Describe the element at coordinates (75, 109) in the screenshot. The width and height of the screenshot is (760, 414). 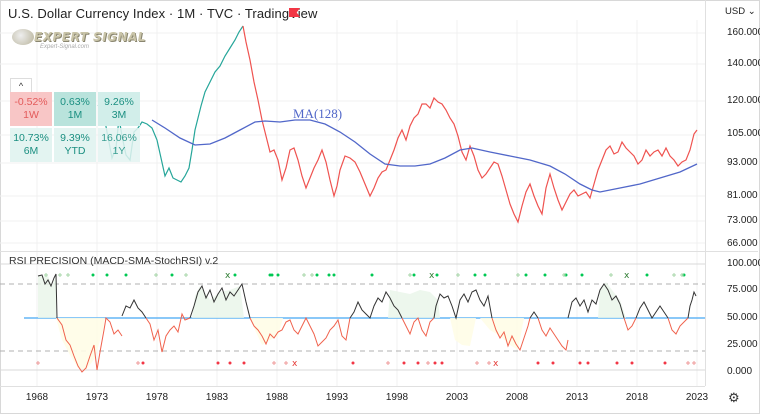
I see `perf-cell-1m: 0.63% 1M` at that location.